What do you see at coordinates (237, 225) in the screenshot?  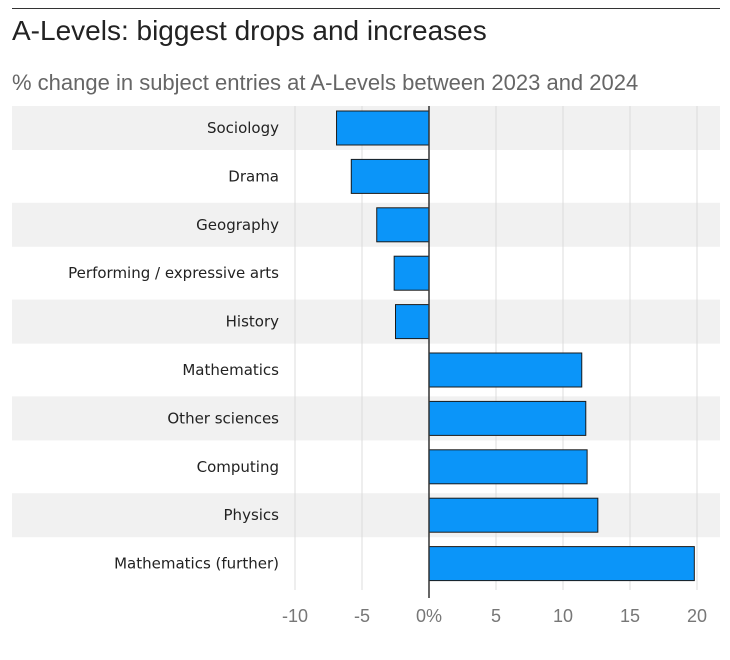 I see `category-label: Geography` at bounding box center [237, 225].